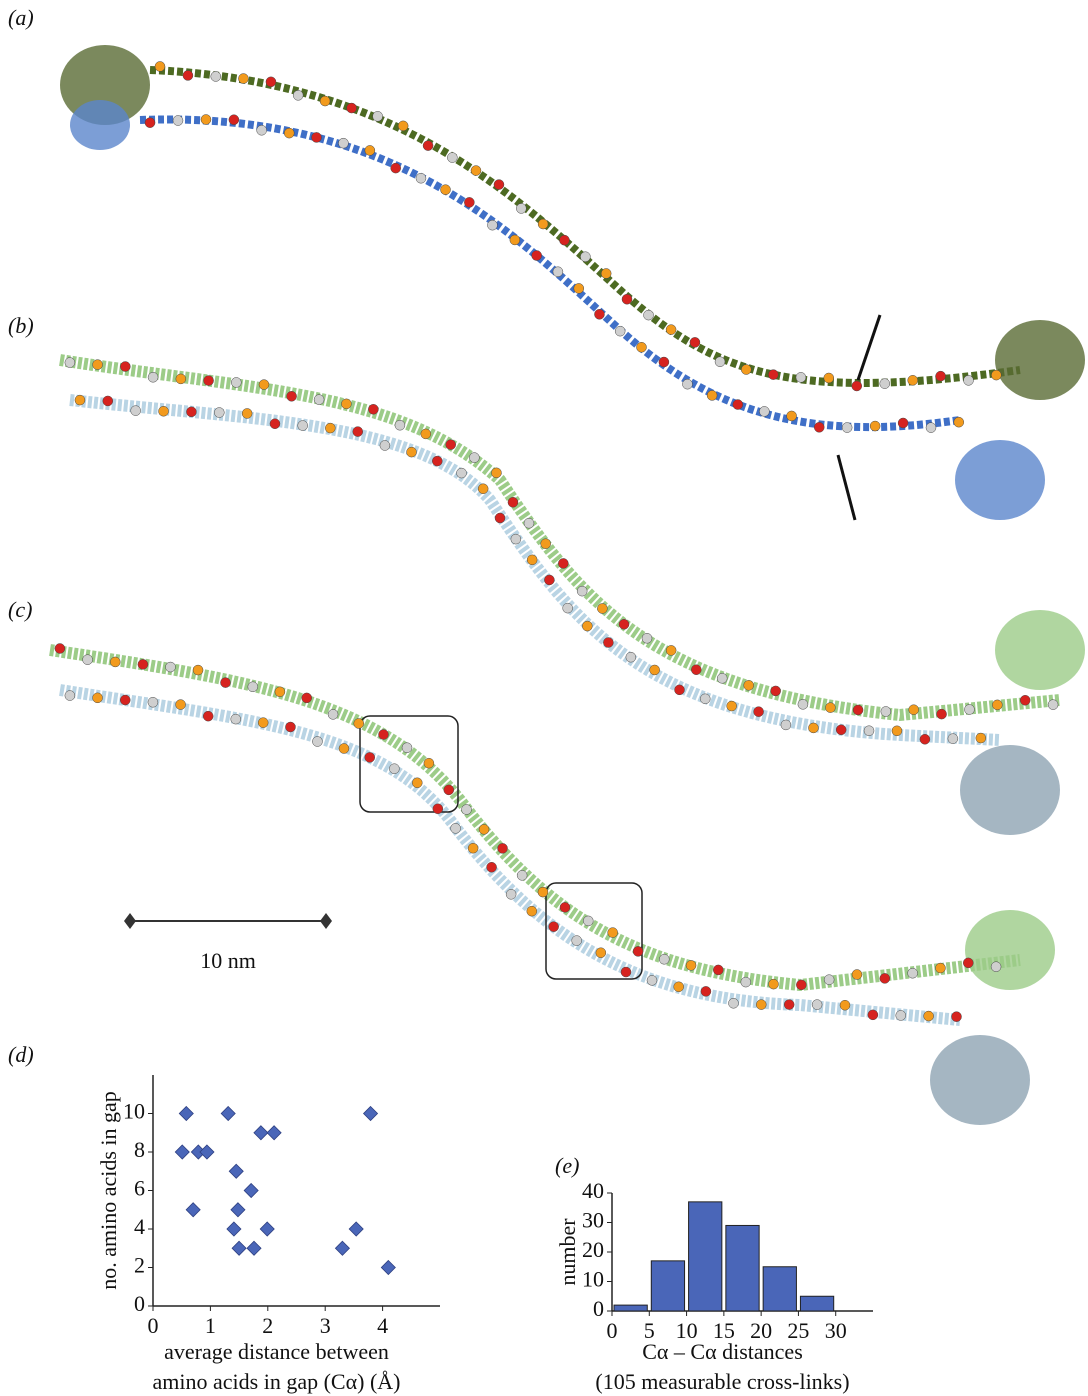  What do you see at coordinates (139, 1265) in the screenshot?
I see `y-tick-label: 2` at bounding box center [139, 1265].